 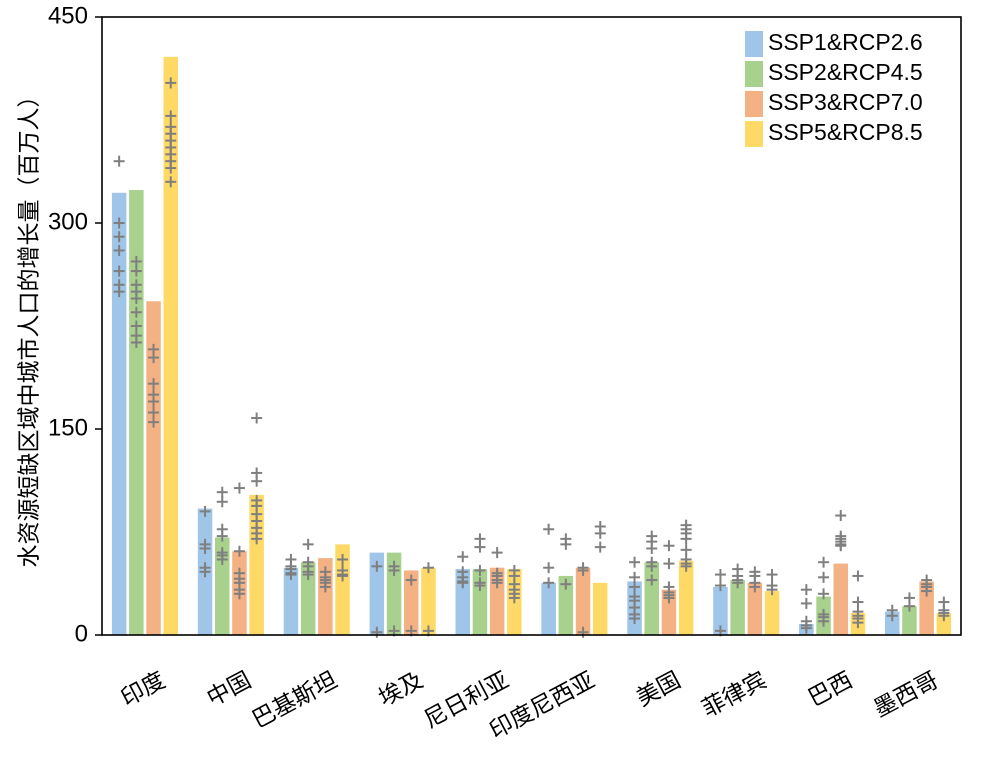 What do you see at coordinates (68, 221) in the screenshot?
I see `y-tick-label: 300` at bounding box center [68, 221].